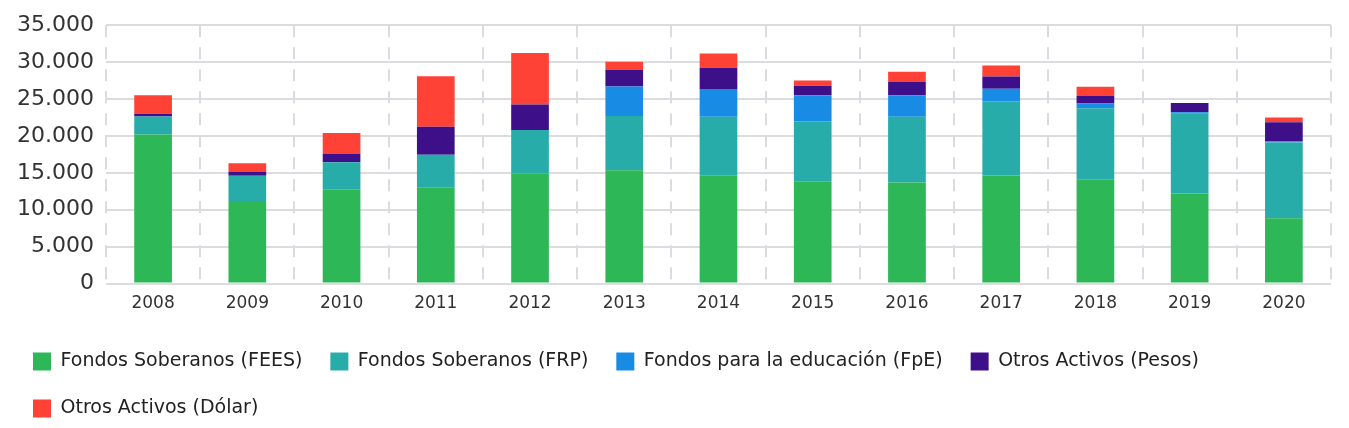  What do you see at coordinates (55, 134) in the screenshot?
I see `y-tick-label: 20.000` at bounding box center [55, 134].